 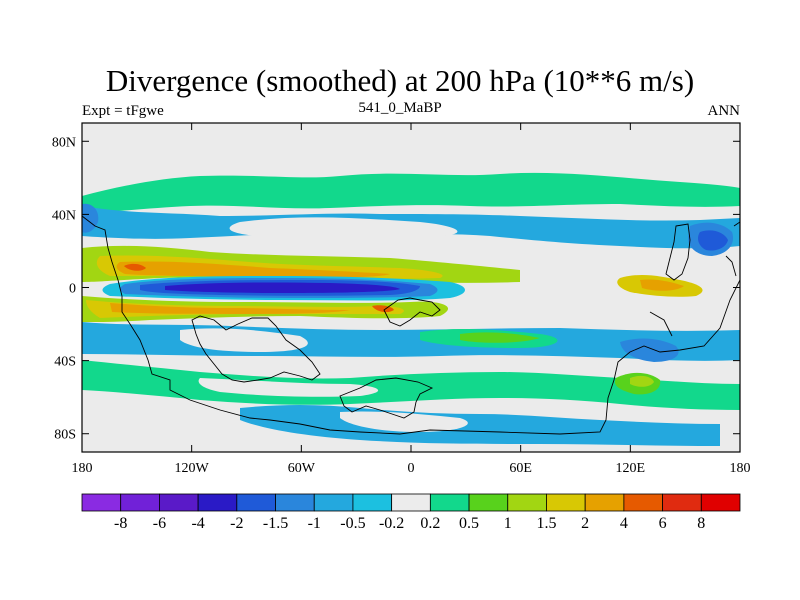 I want to click on colorbar-label: -1, so click(x=314, y=523).